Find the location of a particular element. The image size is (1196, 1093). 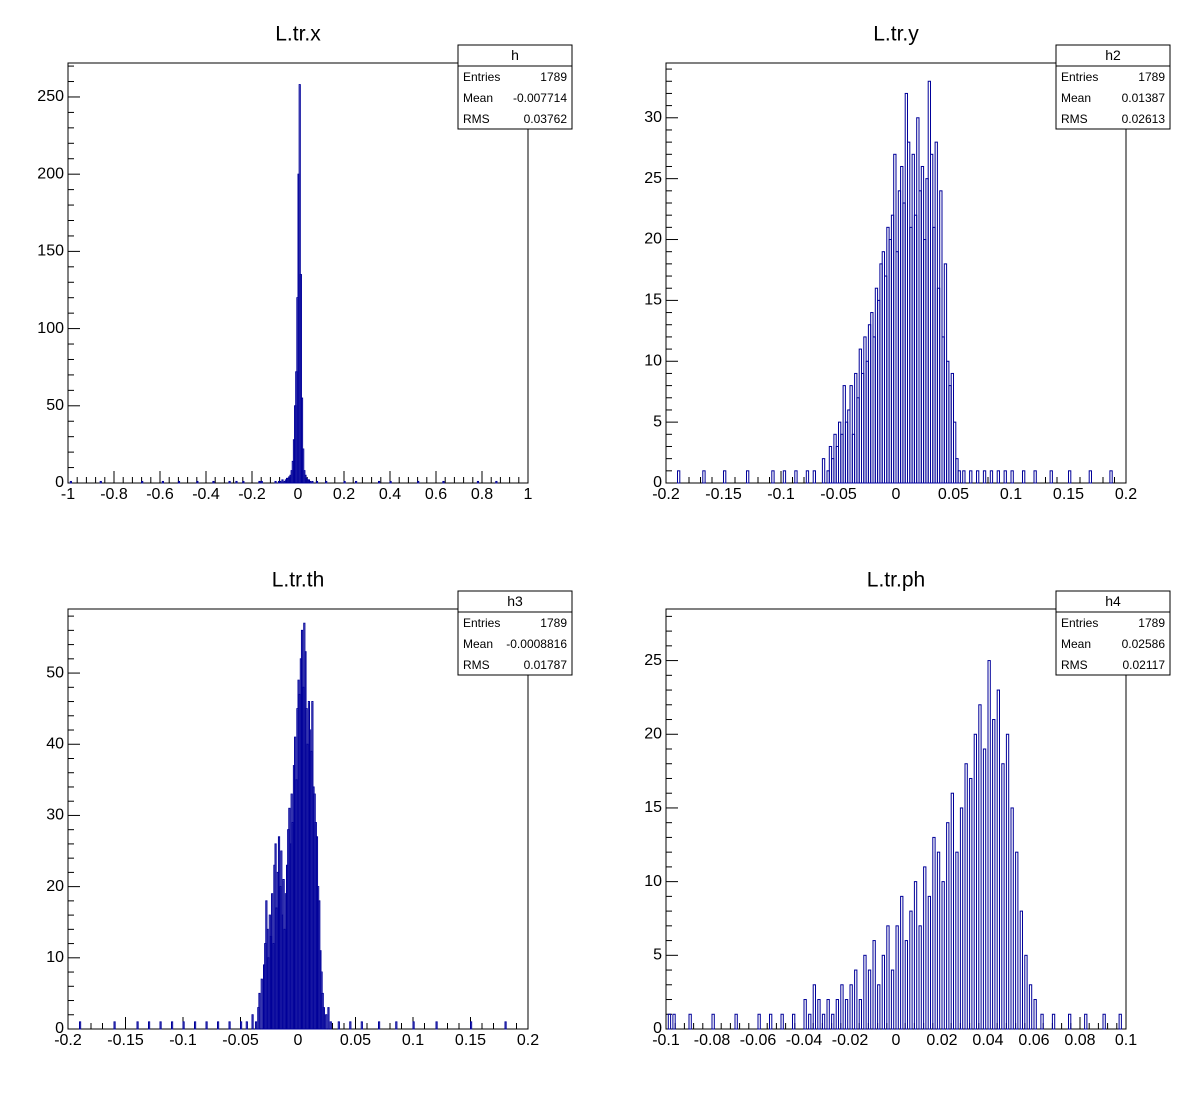

stats-histogram-name: h3 is located at coordinates (515, 601).